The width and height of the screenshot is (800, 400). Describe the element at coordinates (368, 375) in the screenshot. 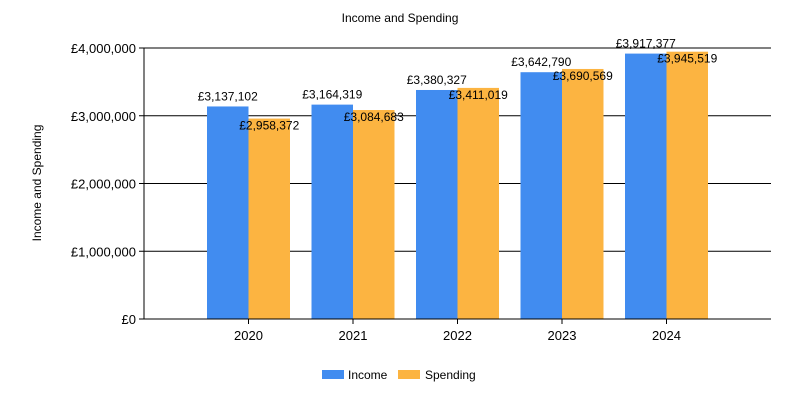

I see `legend-label: Income` at that location.